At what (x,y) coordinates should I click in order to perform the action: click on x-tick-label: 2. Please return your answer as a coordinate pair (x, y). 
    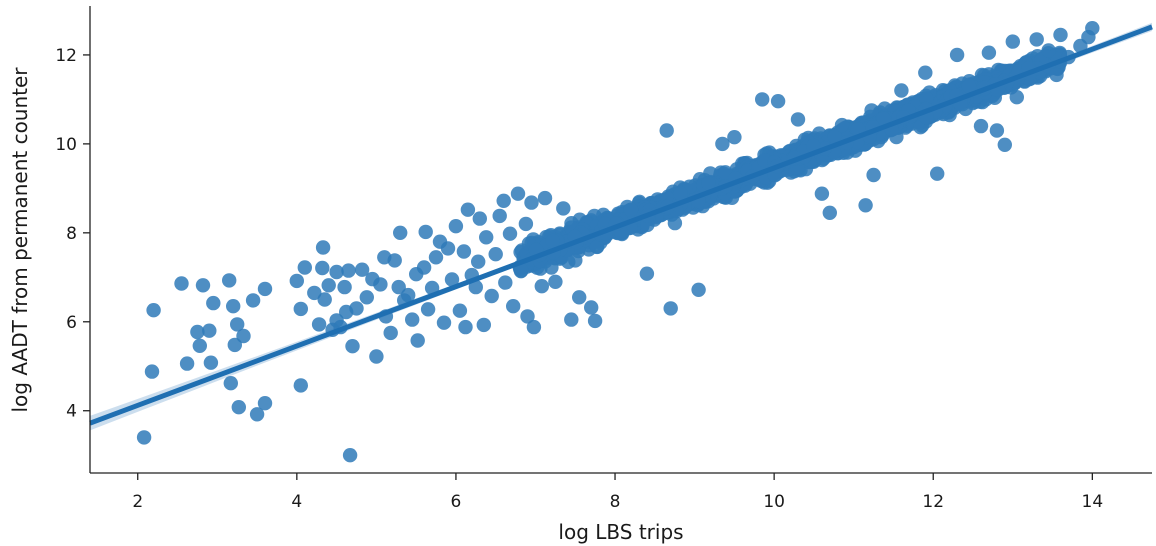
    Looking at the image, I should click on (137, 502).